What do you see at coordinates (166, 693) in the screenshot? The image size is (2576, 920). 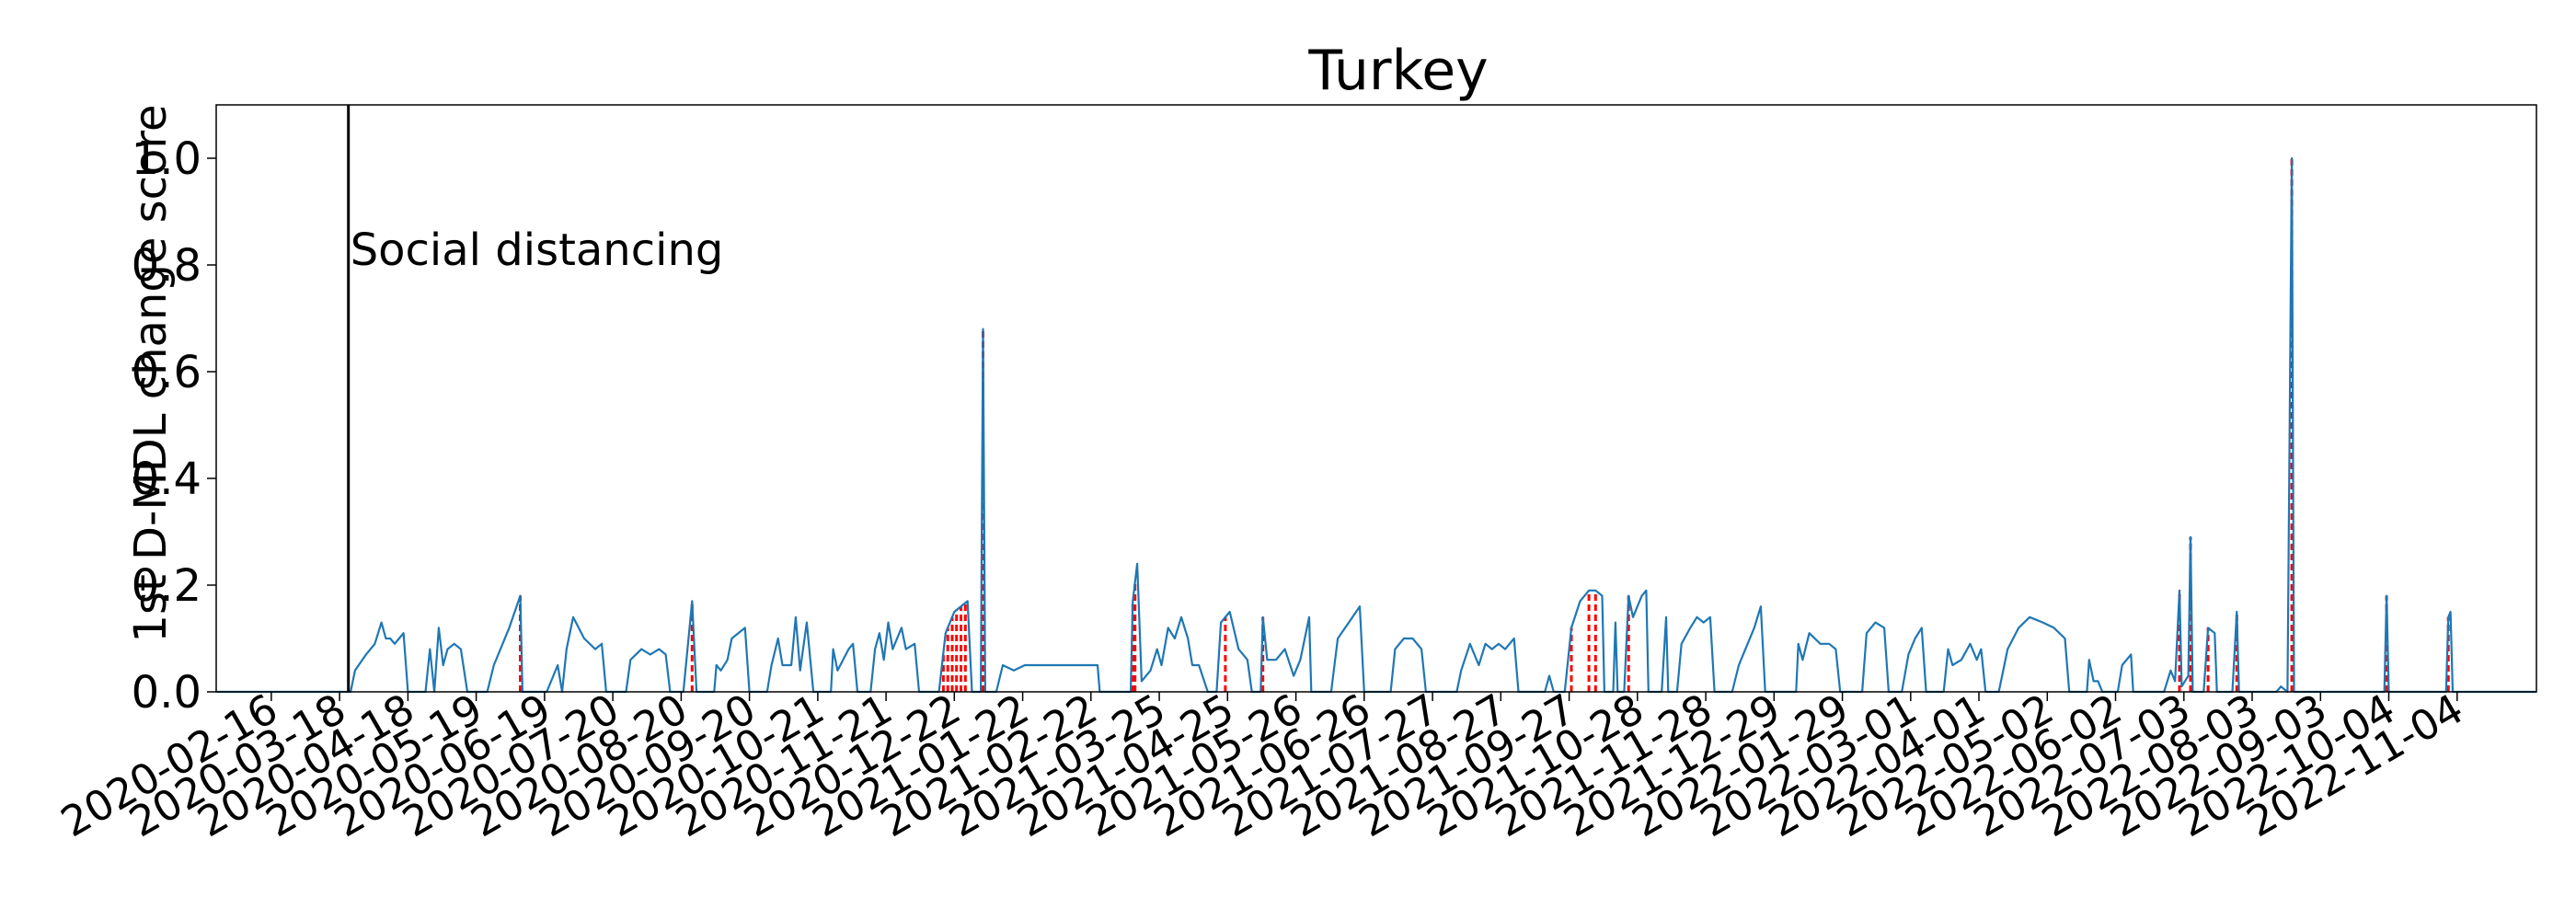 I see `y-tick-label: 0.0` at bounding box center [166, 693].